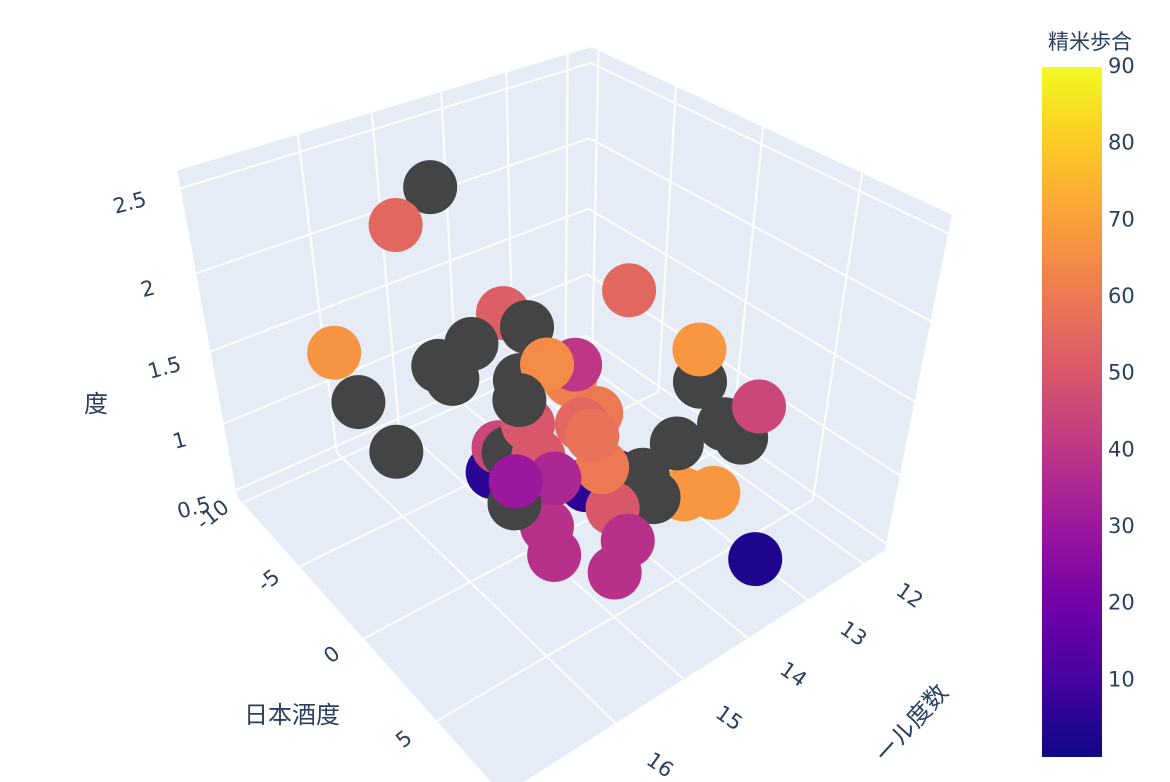 The image size is (1170, 782). Describe the element at coordinates (1121, 679) in the screenshot. I see `colorbar-tick-label: 10` at that location.